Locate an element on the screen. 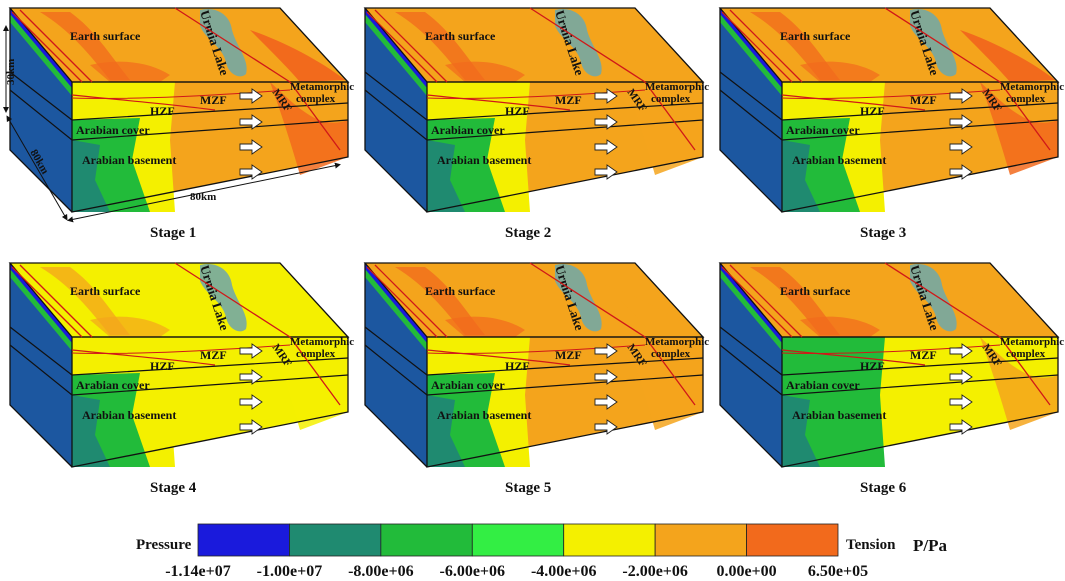  stage-title: Stage 1 is located at coordinates (173, 233).